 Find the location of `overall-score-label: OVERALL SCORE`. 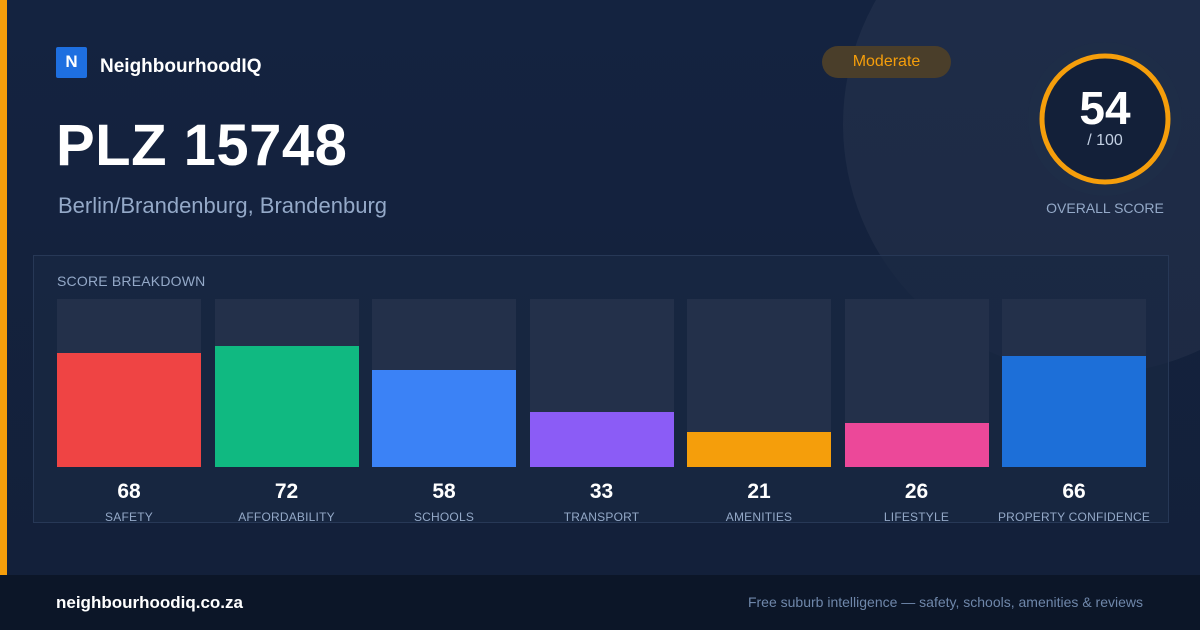

overall-score-label: OVERALL SCORE is located at coordinates (1105, 208).